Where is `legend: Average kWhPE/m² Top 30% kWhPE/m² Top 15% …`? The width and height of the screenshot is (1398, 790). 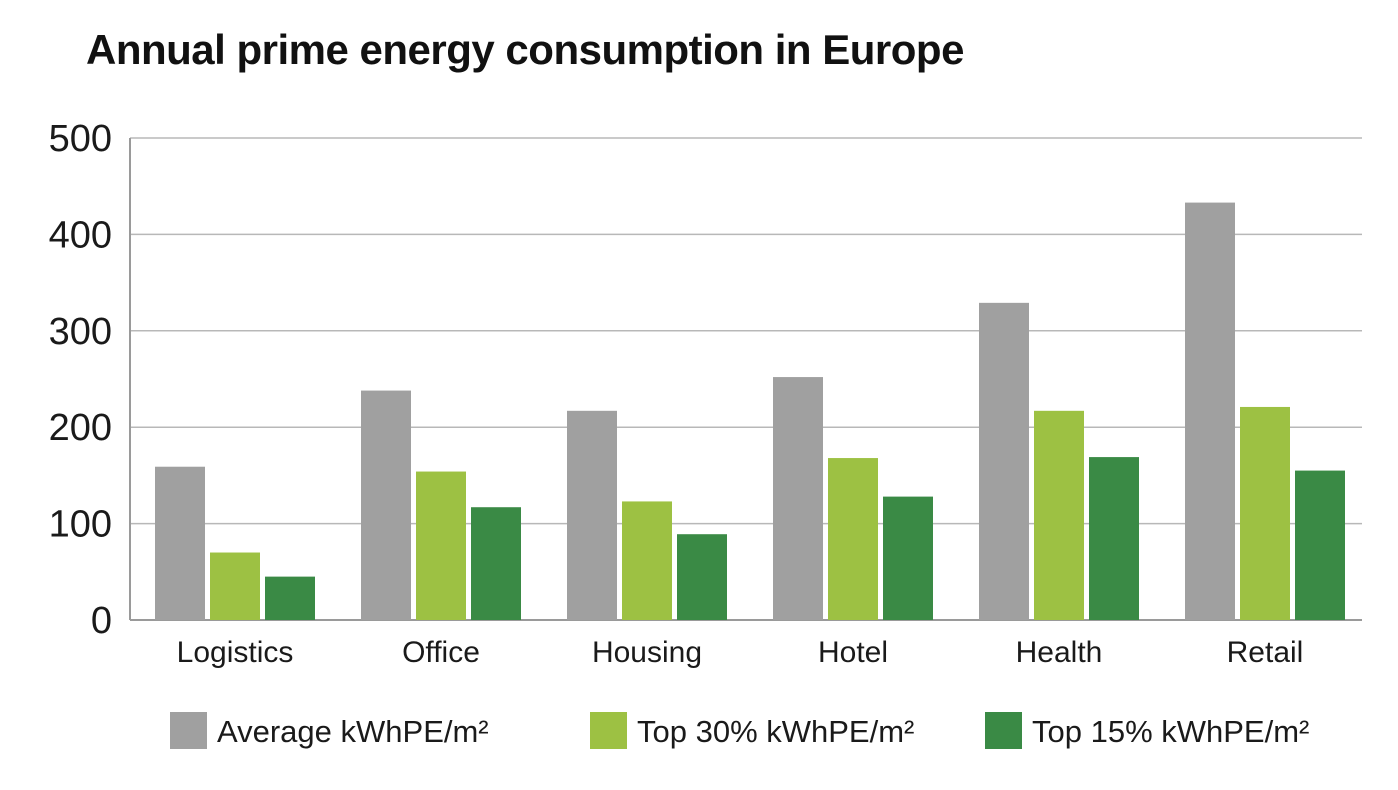
legend: Average kWhPE/m² Top 30% kWhPE/m² Top 15% … is located at coordinates (739, 730).